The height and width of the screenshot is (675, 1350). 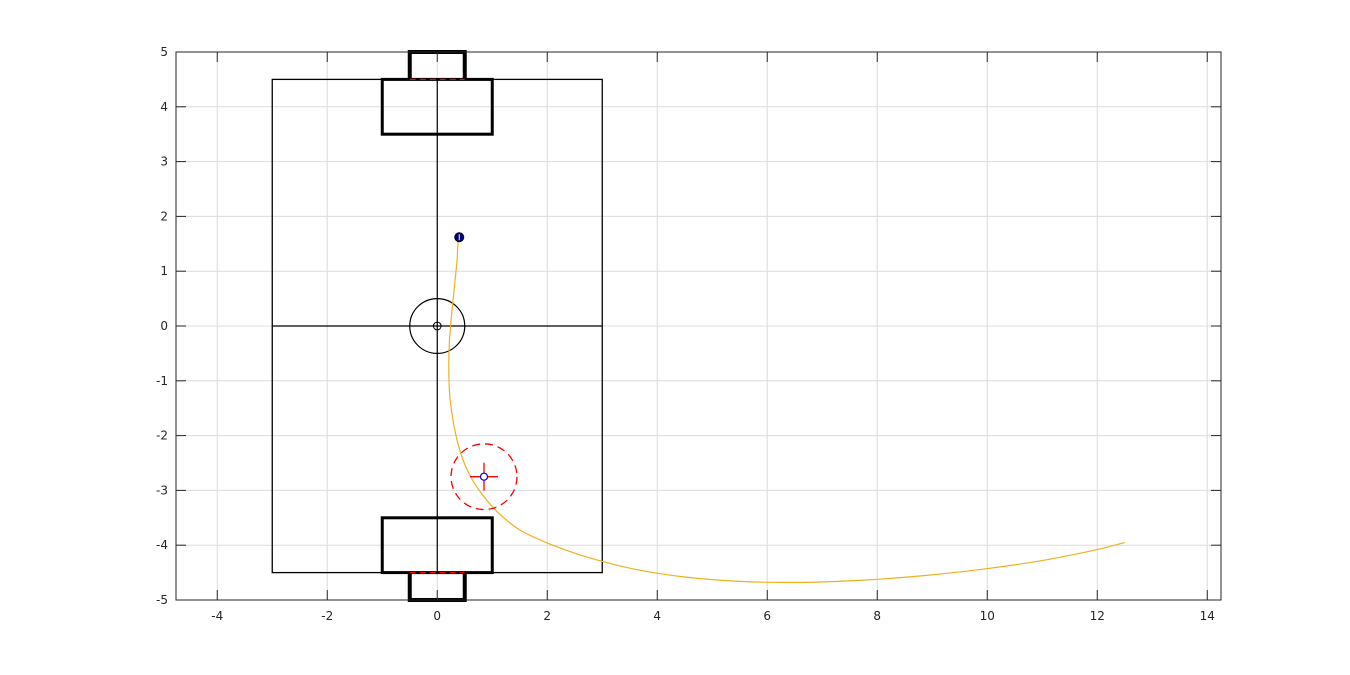 I want to click on x-tick-labels: -4 -2 0 2 4 6 8 10 12 14, so click(x=713, y=616).